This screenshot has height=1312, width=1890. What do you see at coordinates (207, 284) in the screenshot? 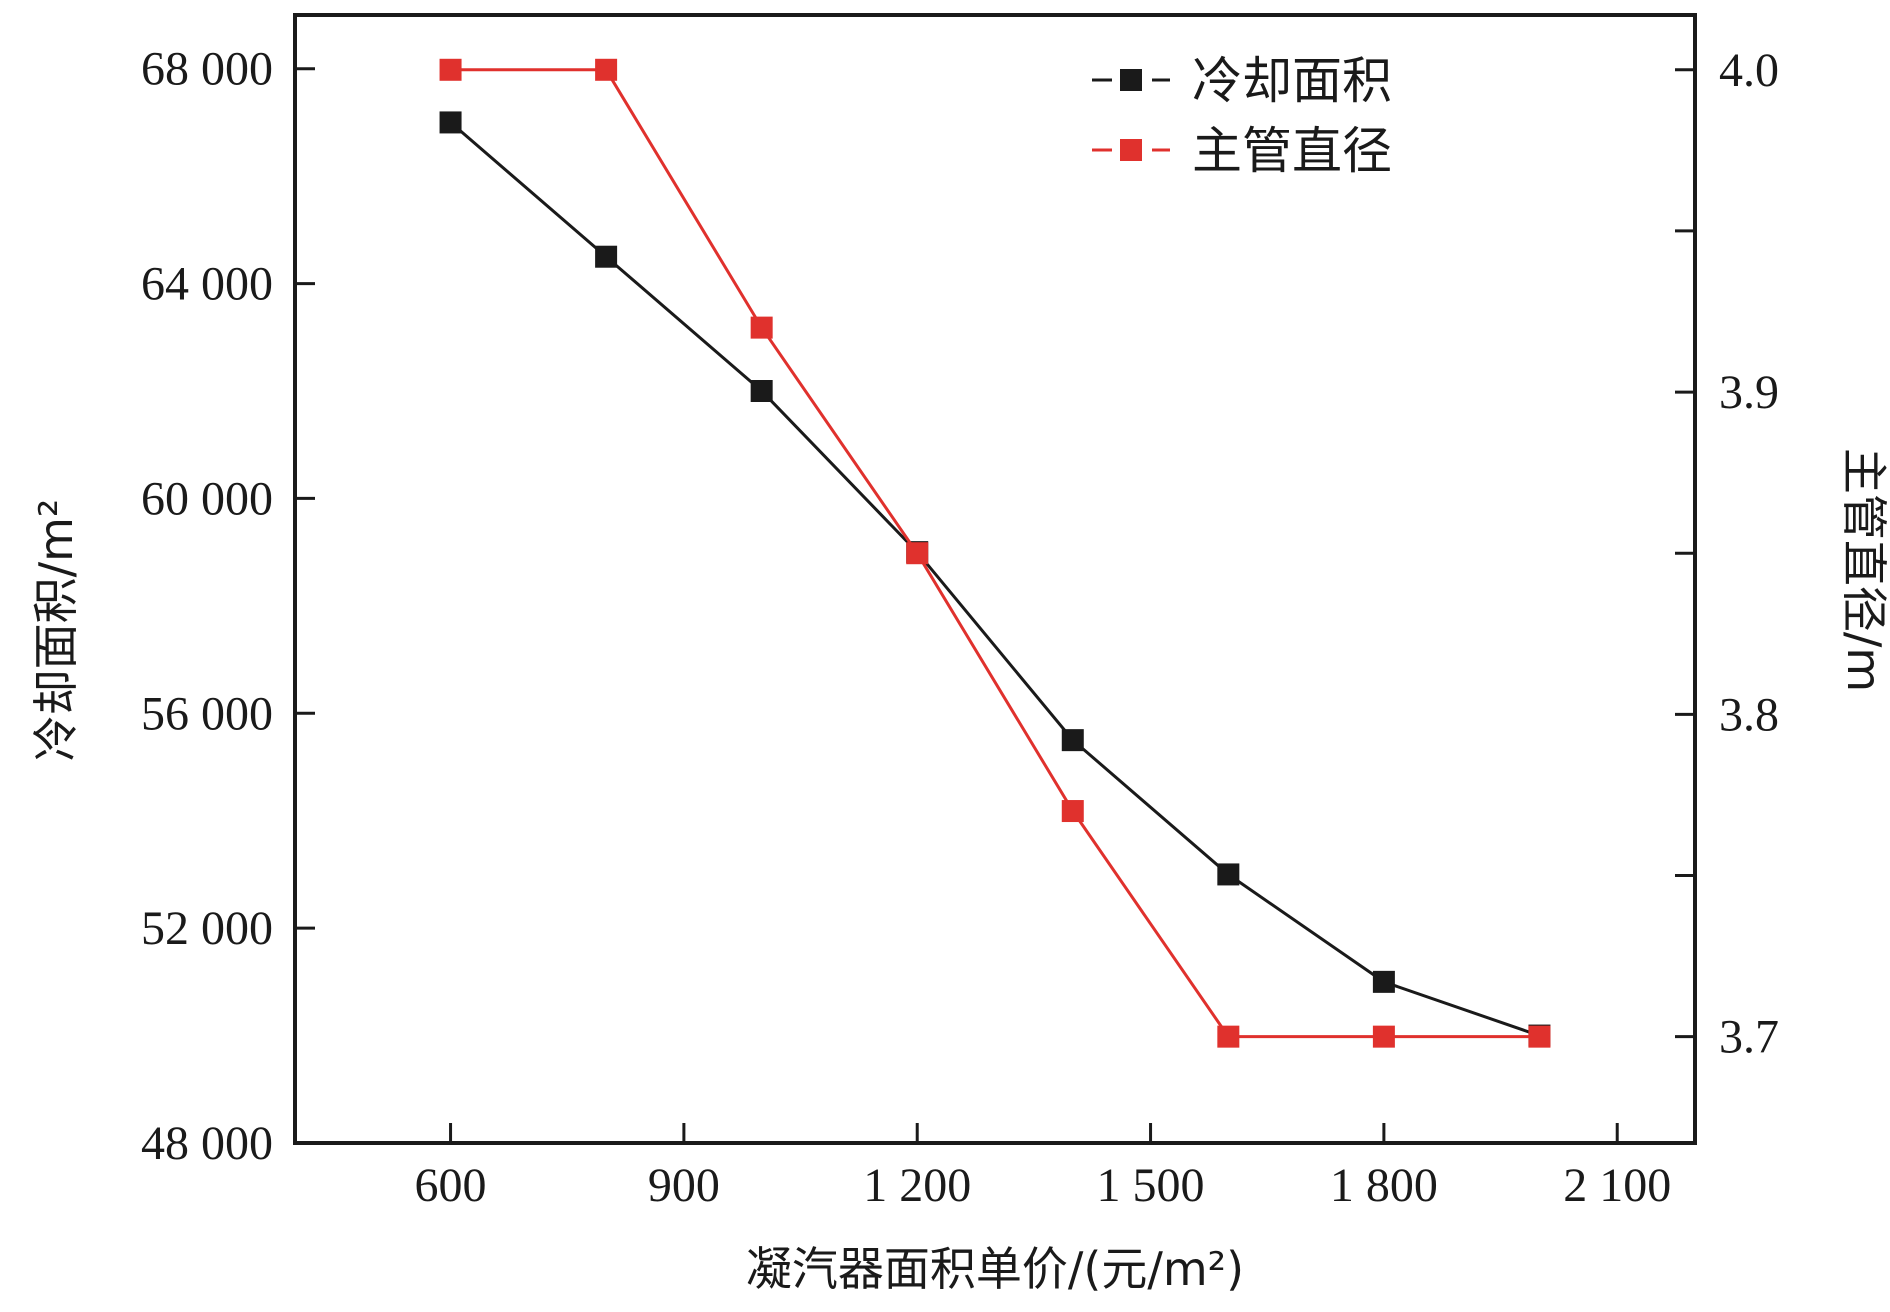
I see `left-y-tick-label: 64 000` at bounding box center [207, 284].